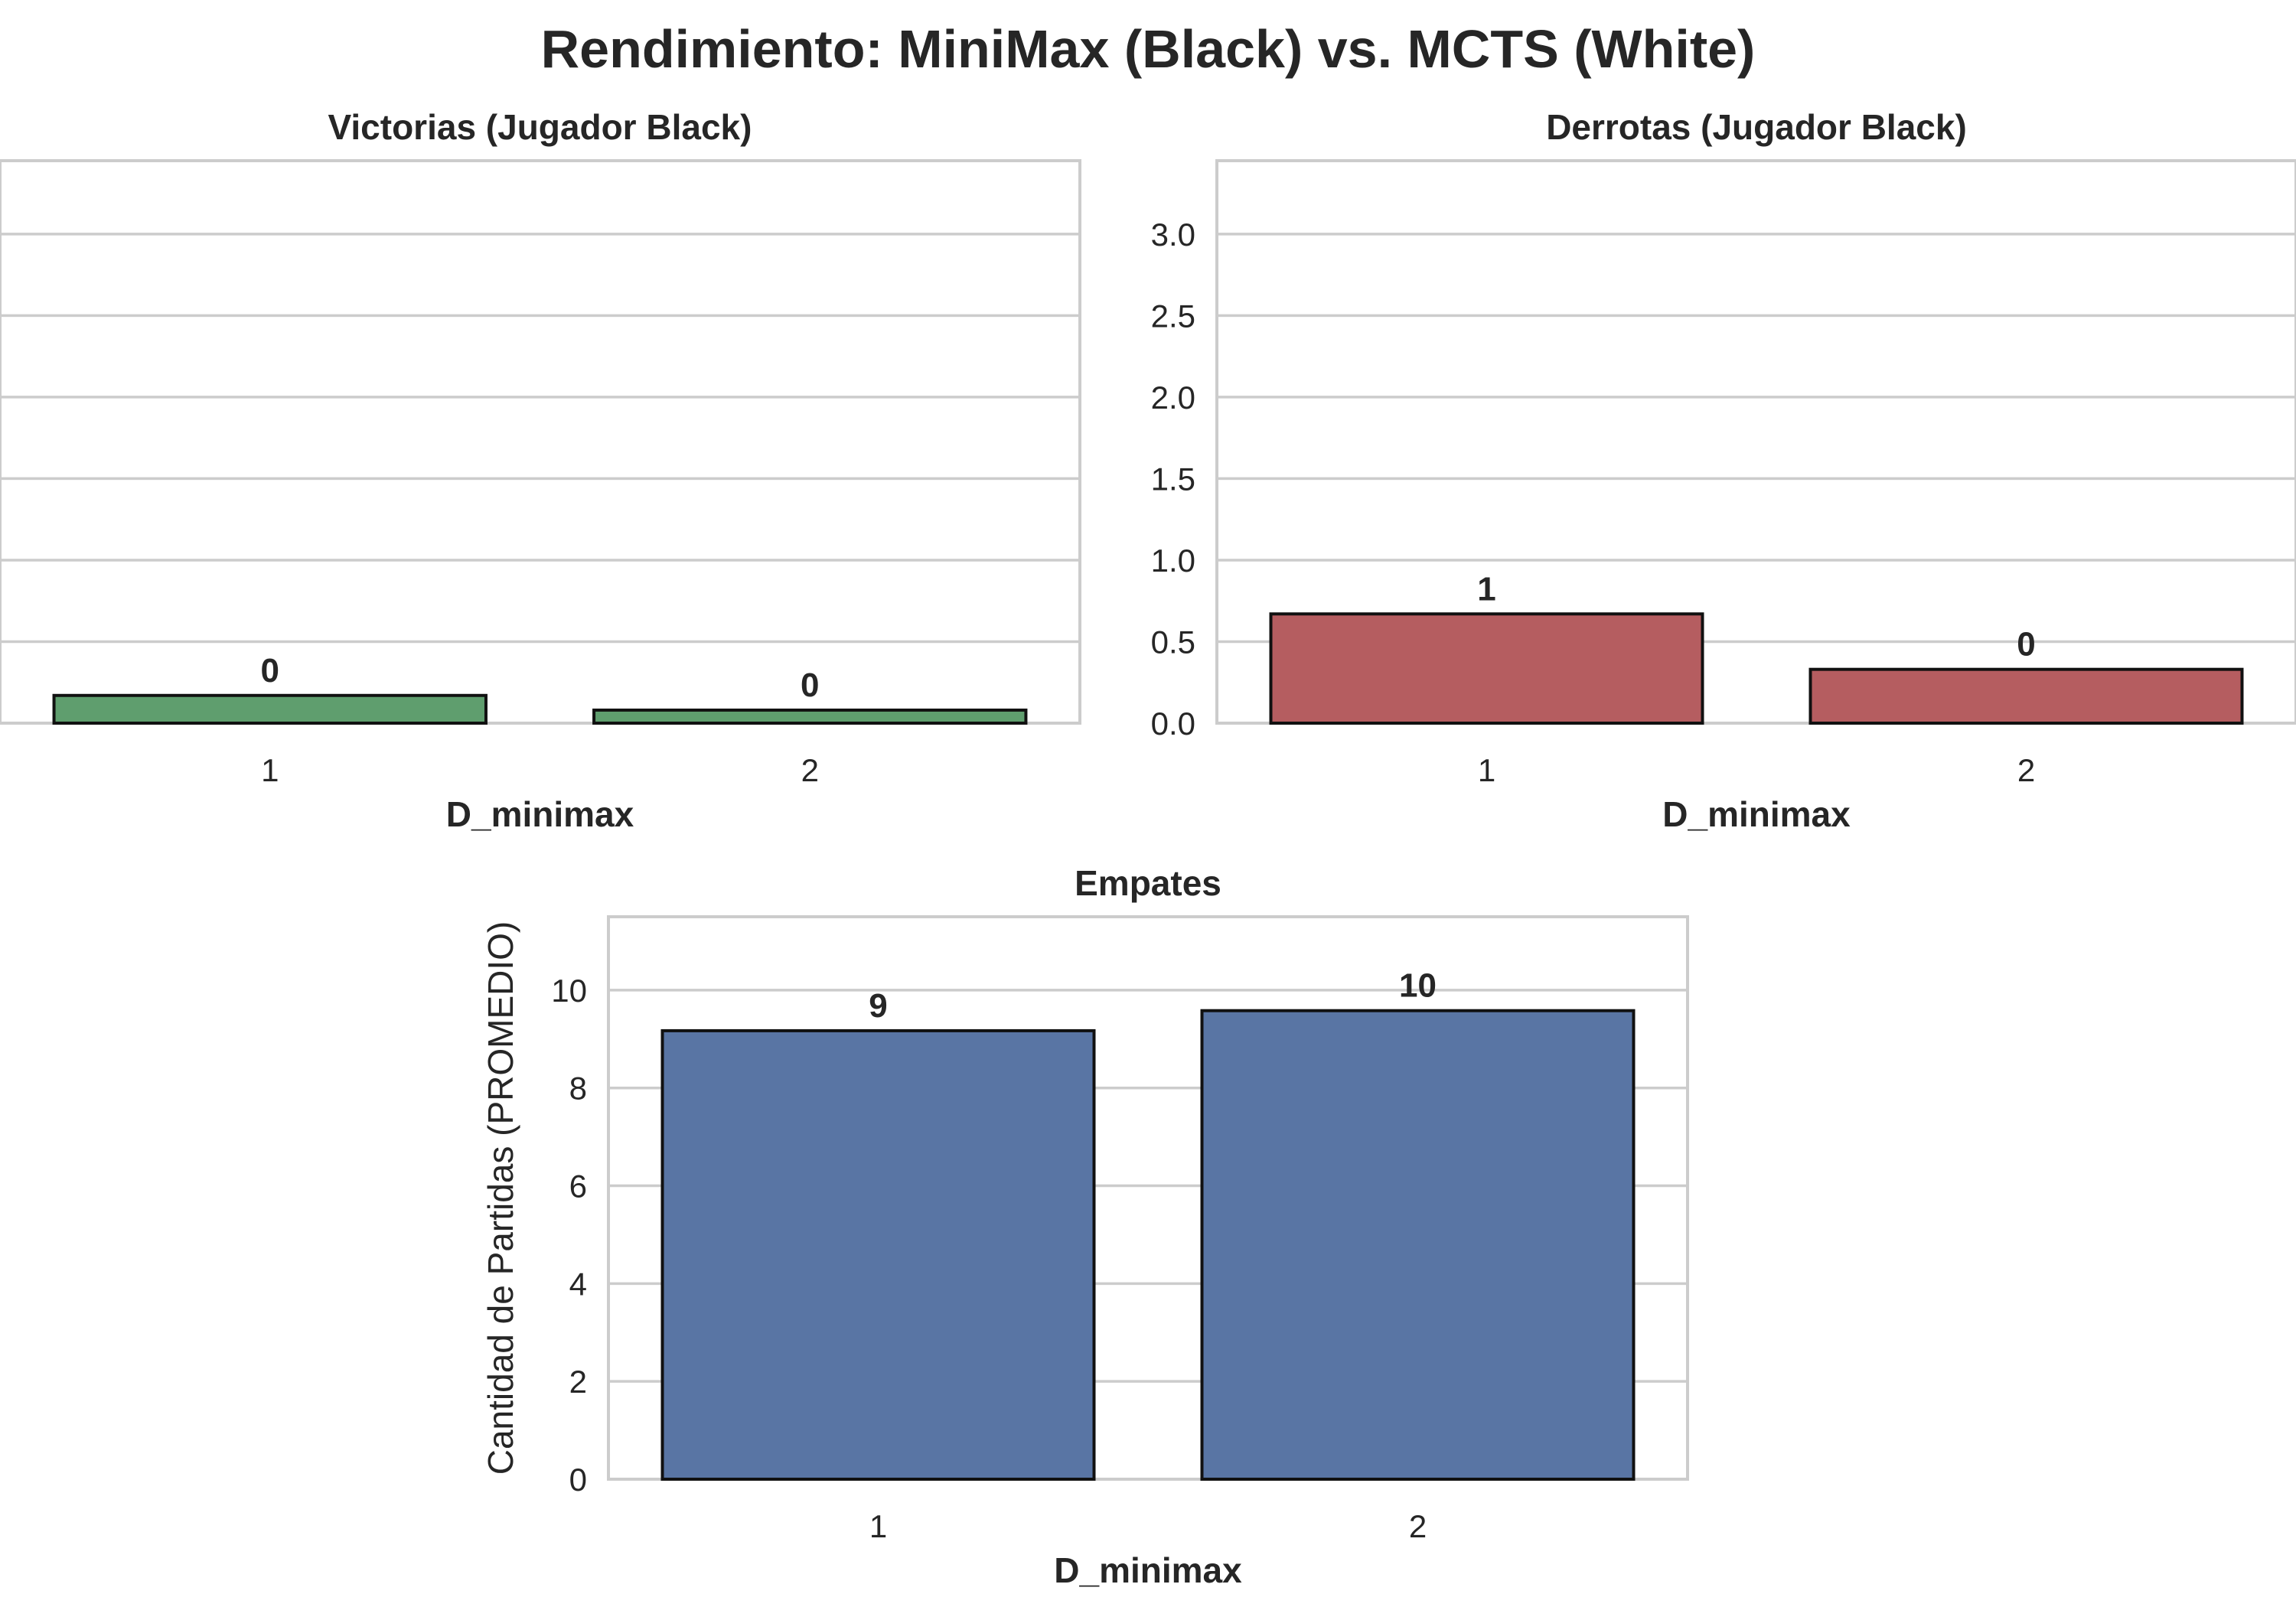  Describe the element at coordinates (1173, 642) in the screenshot. I see `y-tick-label: 0.5` at that location.